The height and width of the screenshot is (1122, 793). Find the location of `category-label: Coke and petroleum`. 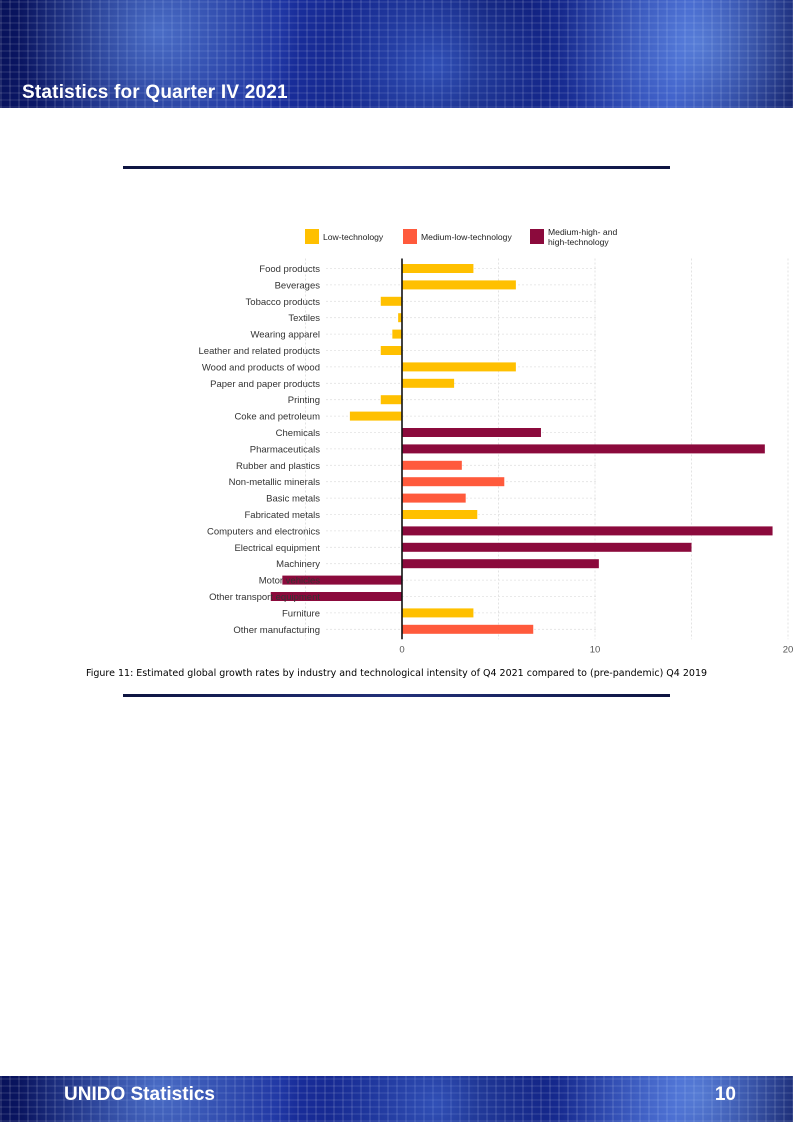

category-label: Coke and petroleum is located at coordinates (277, 417).